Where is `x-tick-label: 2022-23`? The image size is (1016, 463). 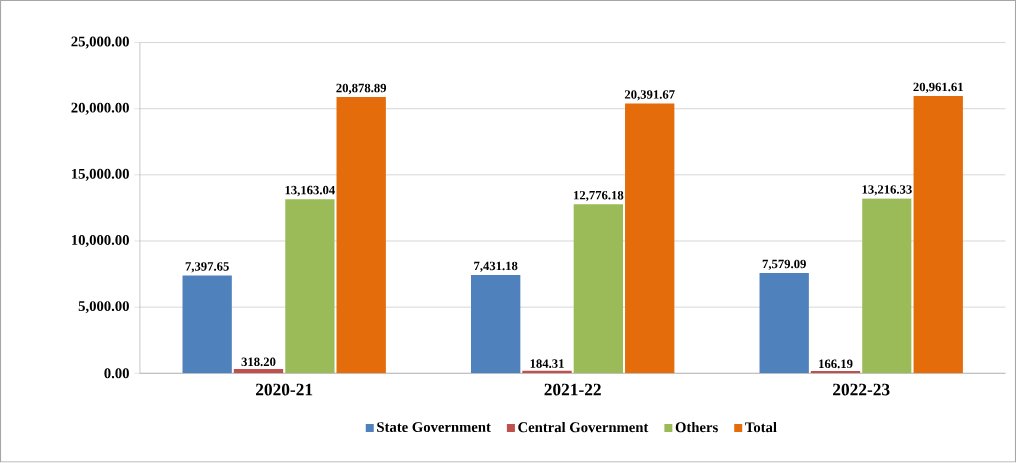
x-tick-label: 2022-23 is located at coordinates (861, 389).